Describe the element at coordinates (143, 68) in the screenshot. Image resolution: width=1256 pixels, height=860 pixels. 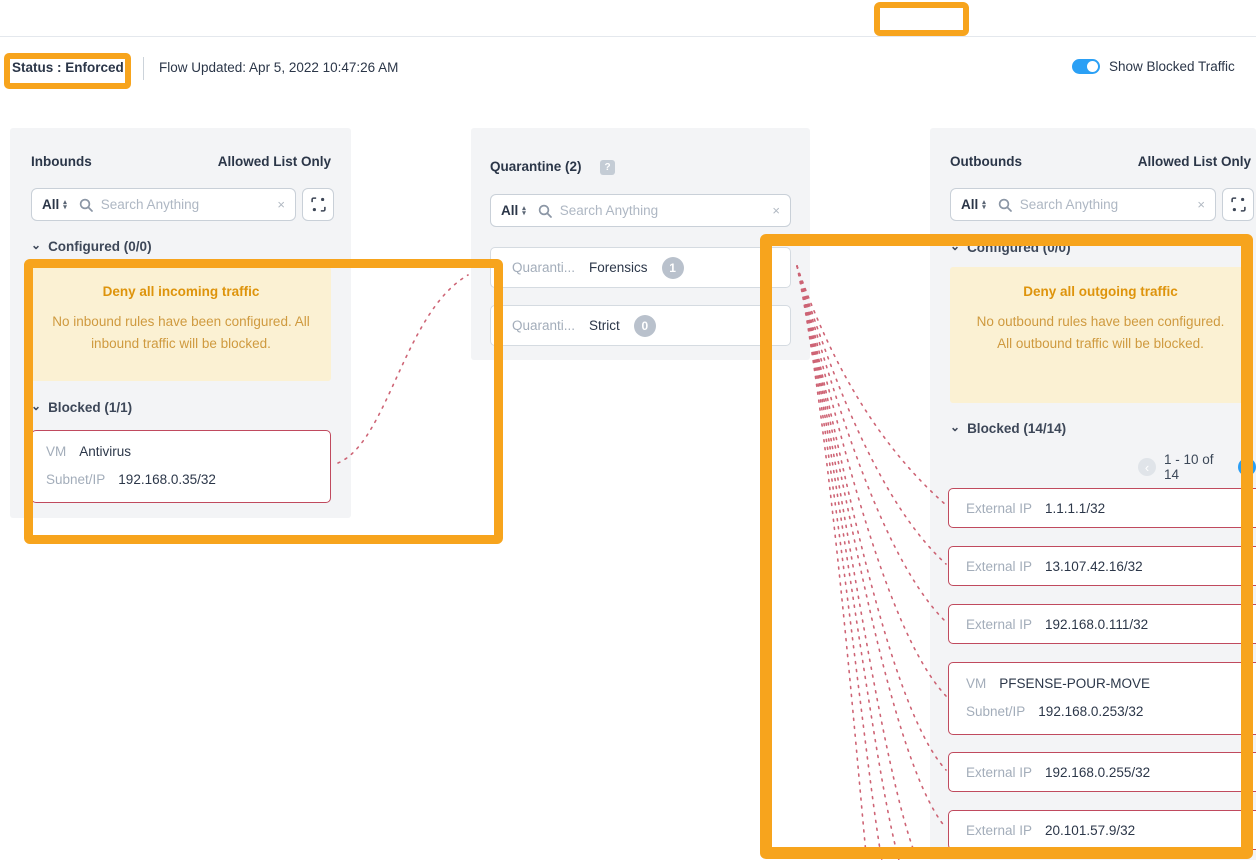
I see `divider` at that location.